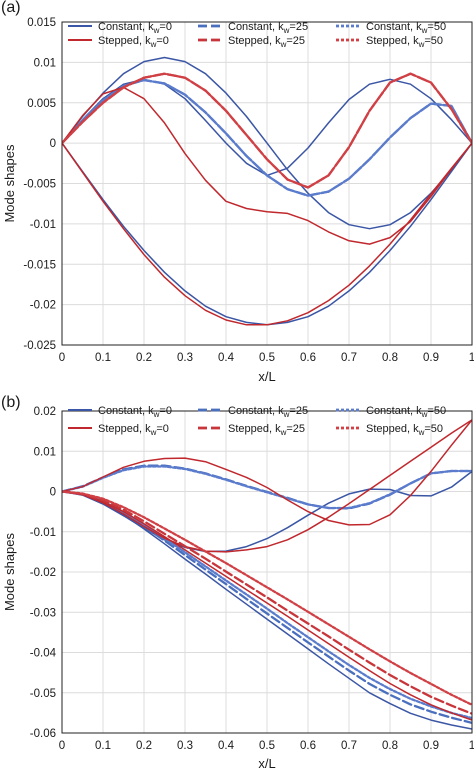 The image size is (474, 771). I want to click on y-tick-label: 0.015, so click(41, 23).